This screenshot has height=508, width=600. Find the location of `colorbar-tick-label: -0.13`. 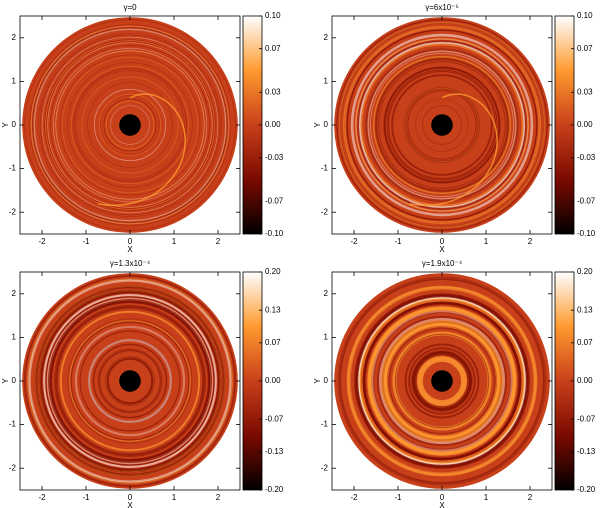

colorbar-tick-label: -0.13 is located at coordinates (586, 451).